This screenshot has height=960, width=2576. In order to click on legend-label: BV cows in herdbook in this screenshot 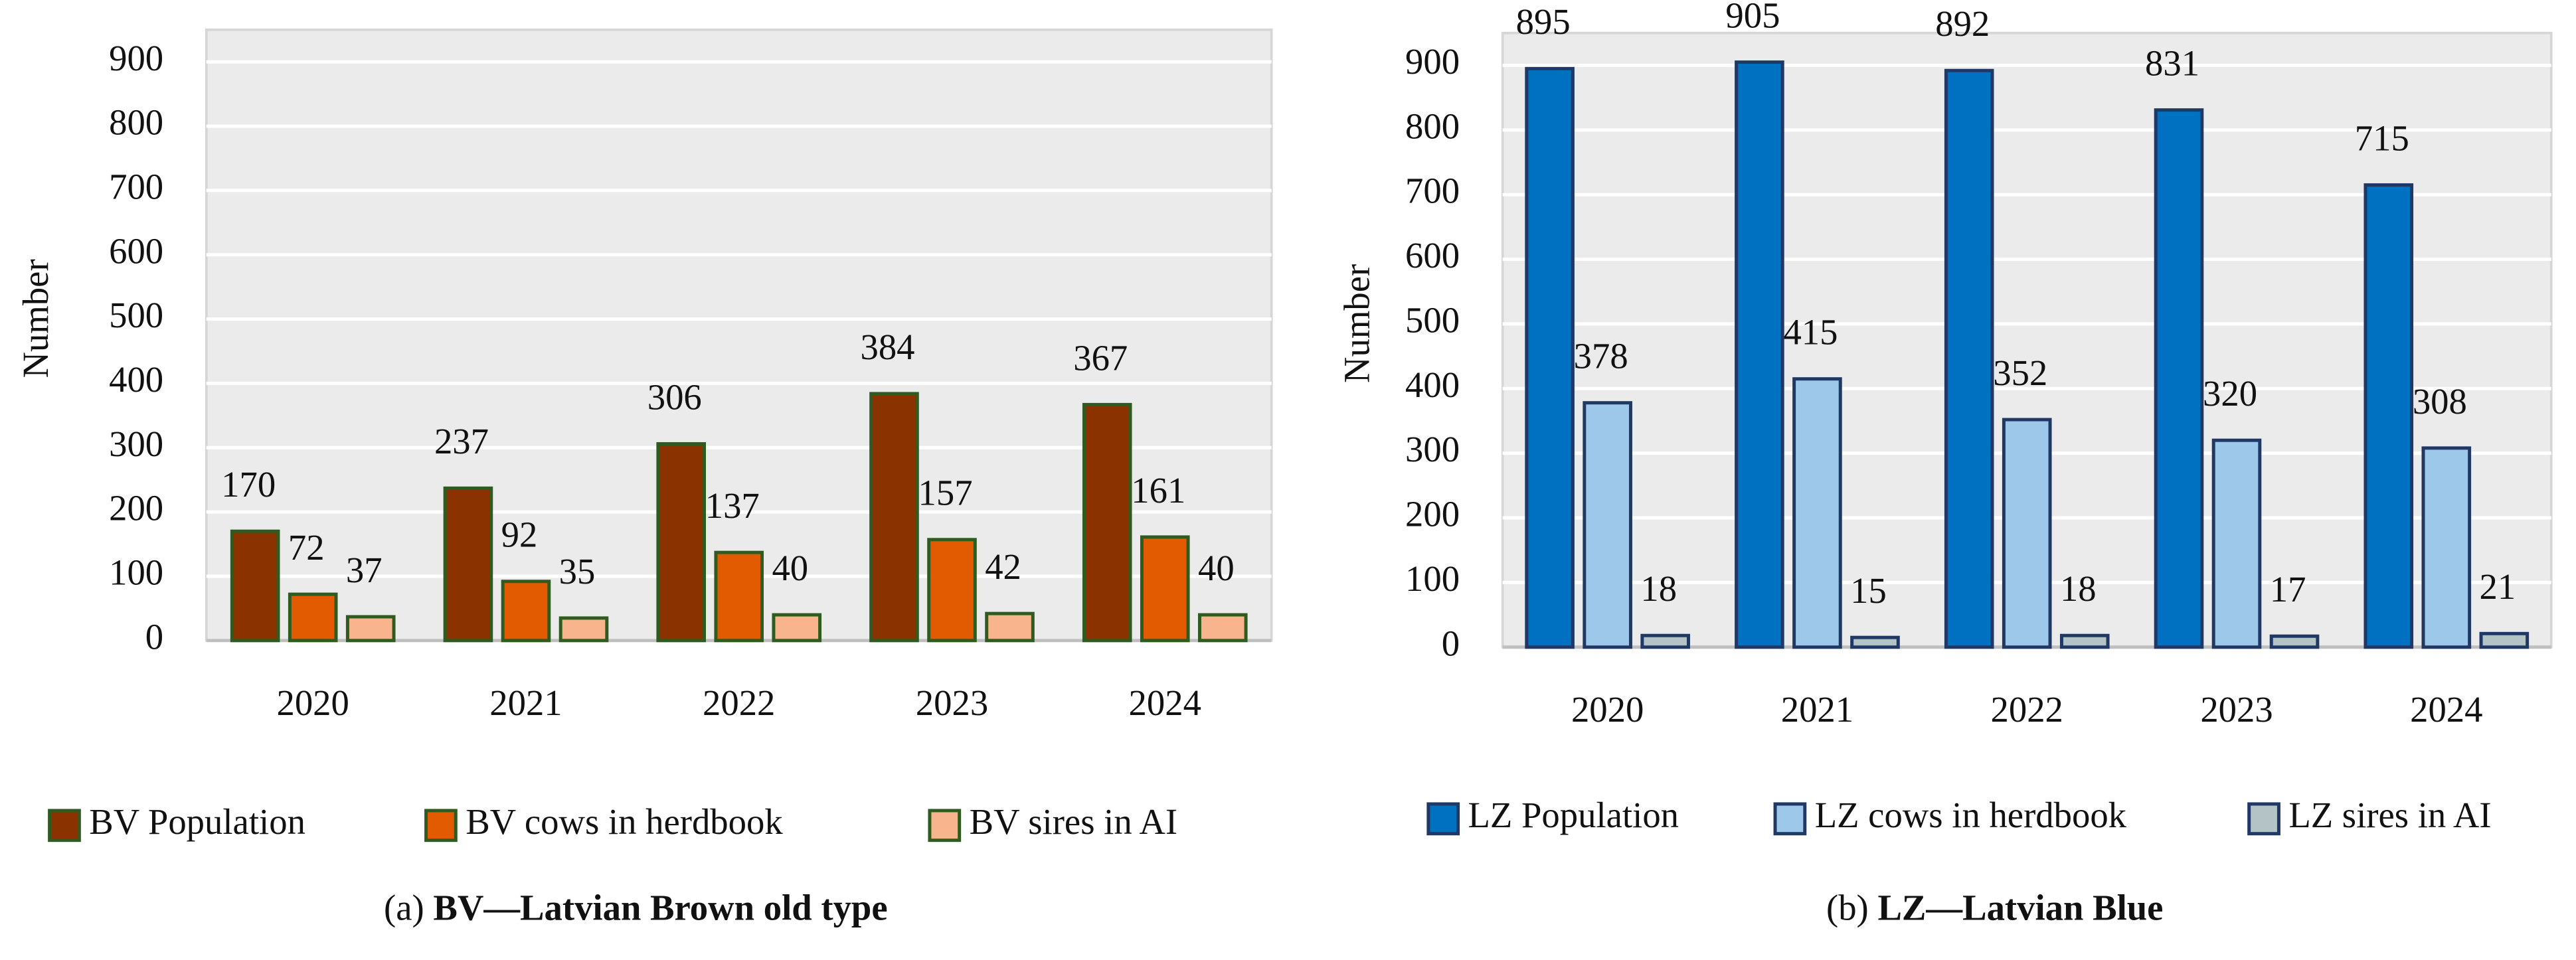, I will do `click(624, 821)`.